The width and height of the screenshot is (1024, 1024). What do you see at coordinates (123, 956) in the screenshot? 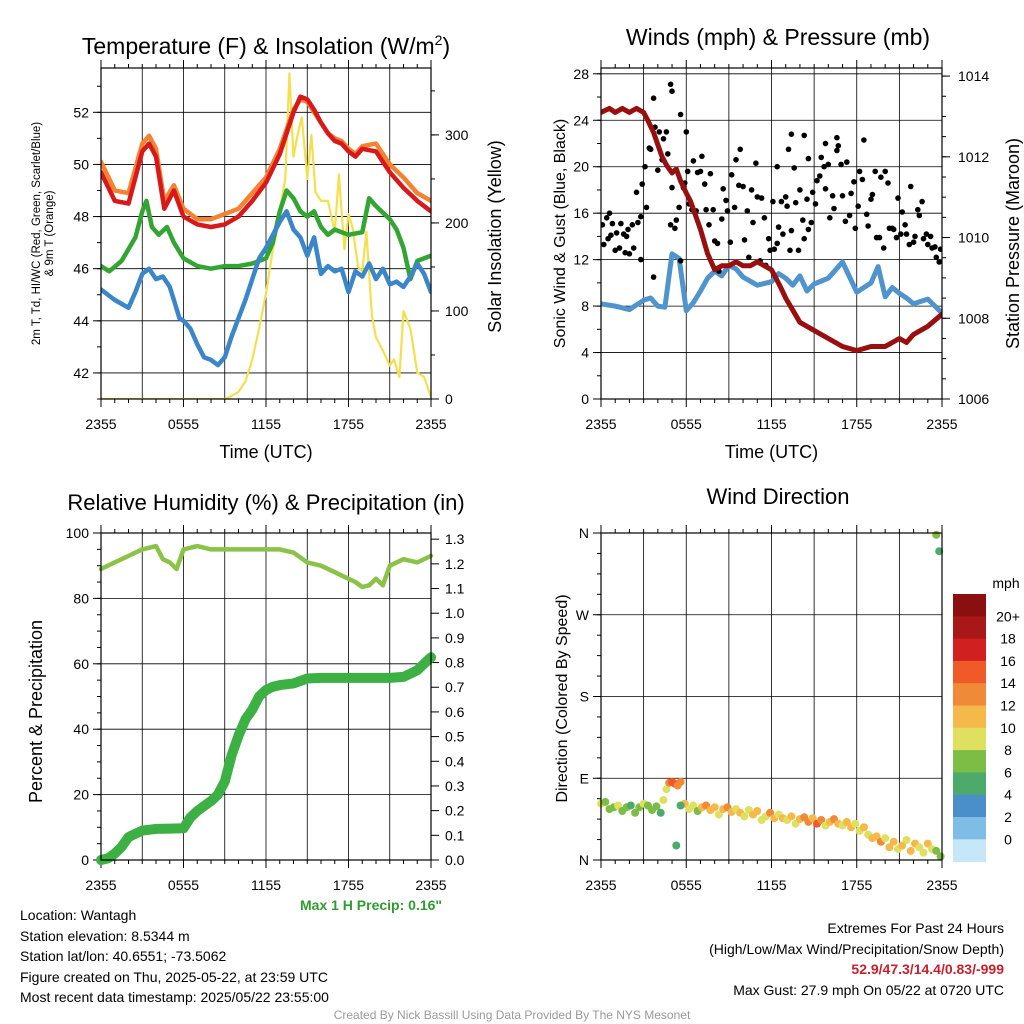
I see `latlon-text: Station lat/lon: 40.6551; -73.5062` at bounding box center [123, 956].